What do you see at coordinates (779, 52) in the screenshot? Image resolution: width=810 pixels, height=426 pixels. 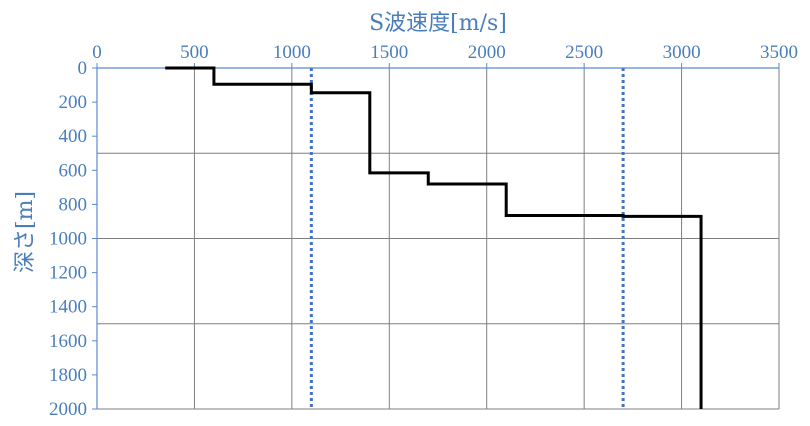 I see `x-tick-label: 3500` at bounding box center [779, 52].